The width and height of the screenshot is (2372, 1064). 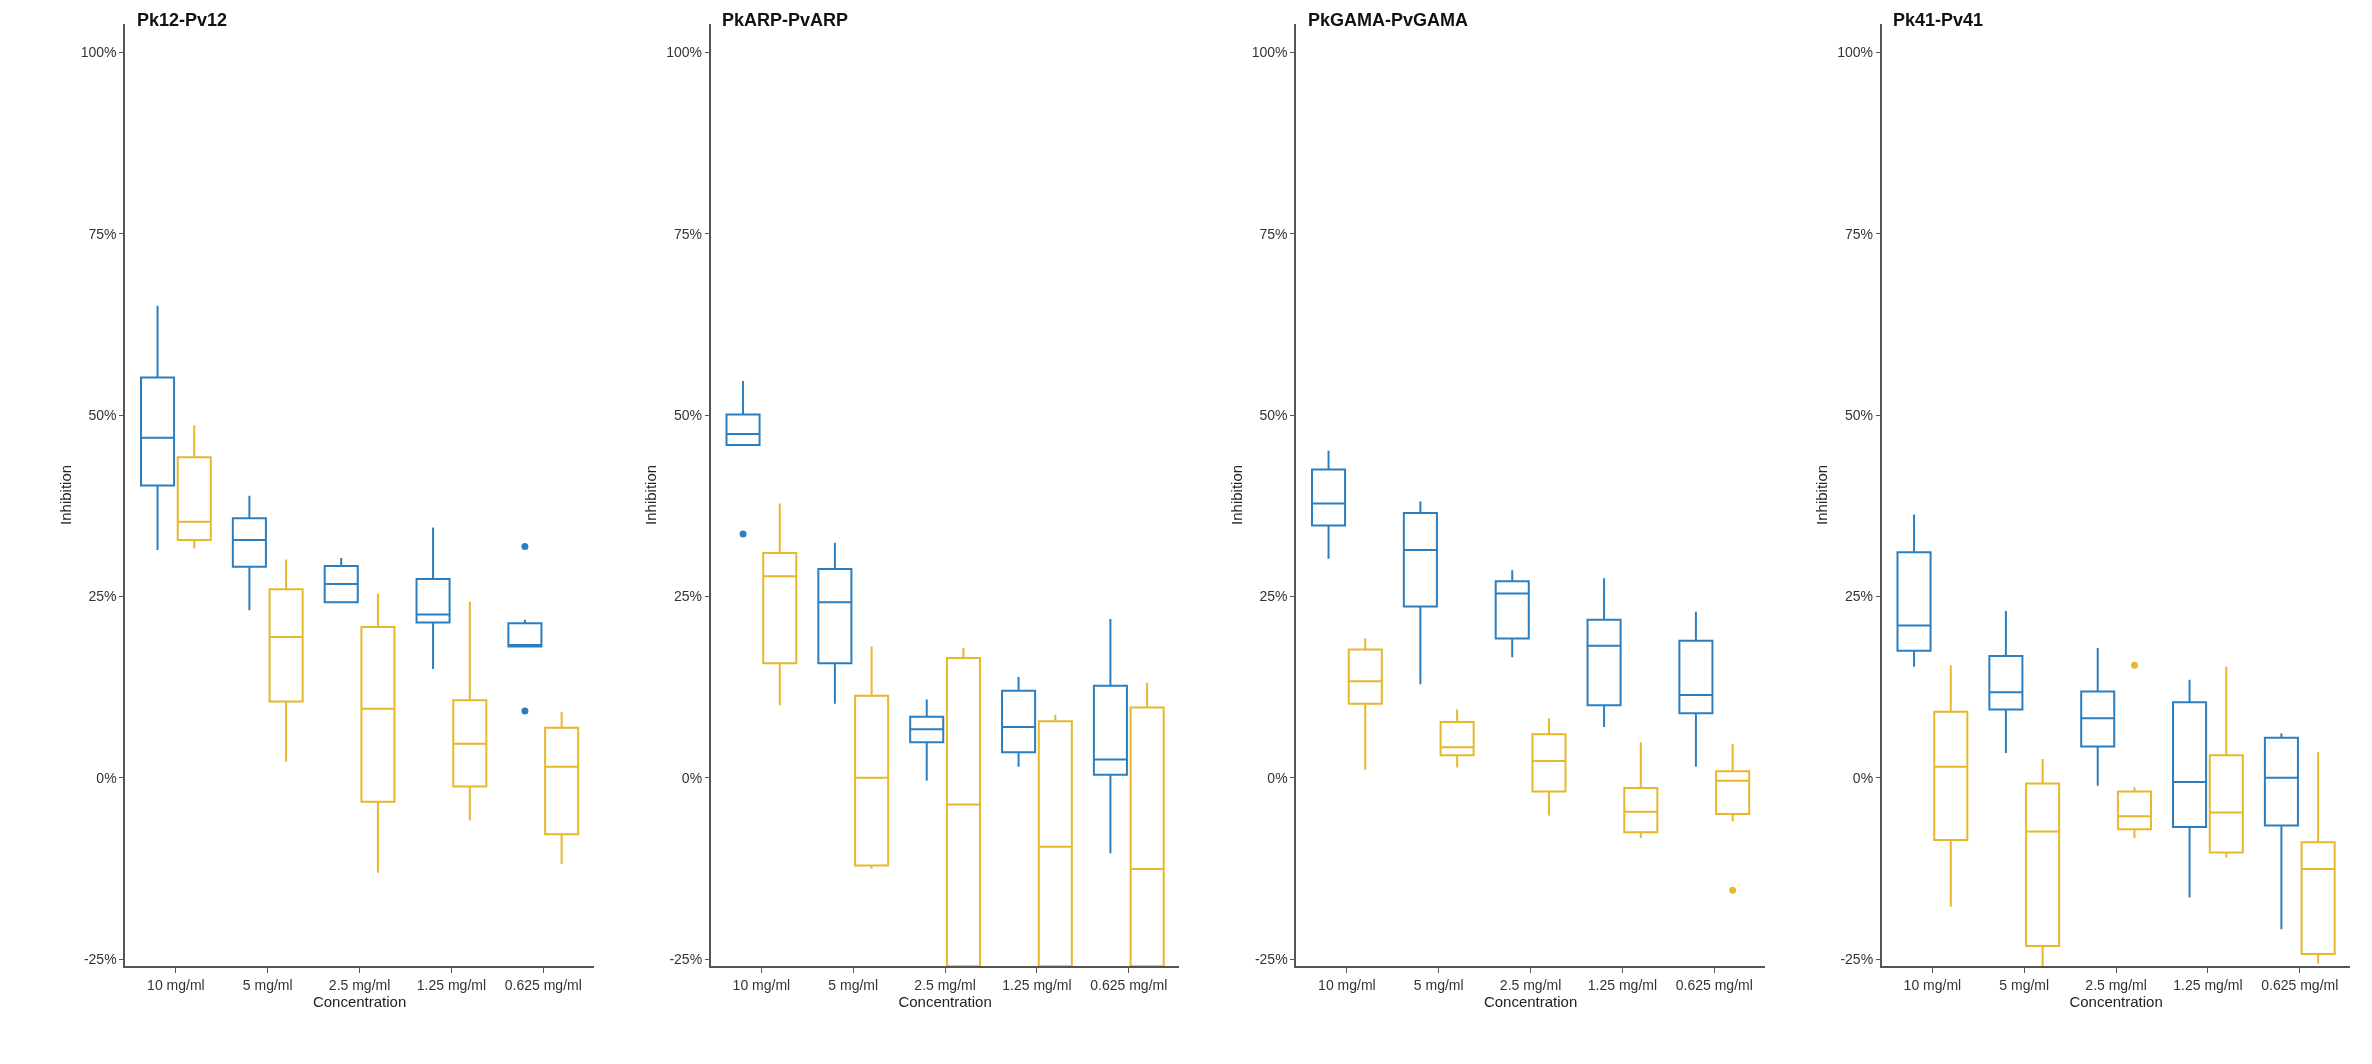 I want to click on chart-title: Pk12-Pv12, so click(x=182, y=20).